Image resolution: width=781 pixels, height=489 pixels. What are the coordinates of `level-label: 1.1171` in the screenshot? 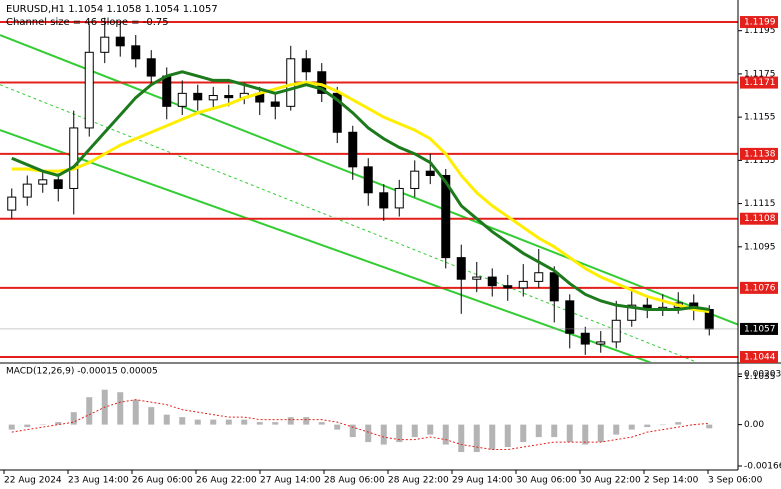 It's located at (760, 83).